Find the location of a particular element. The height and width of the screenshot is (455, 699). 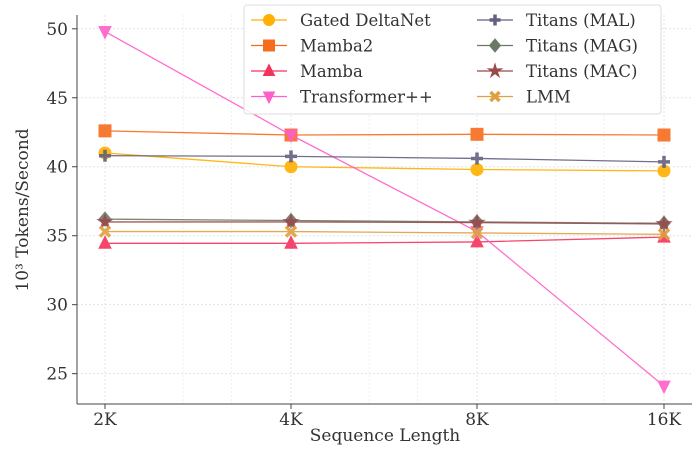

legend-label: Gated DeltaNet is located at coordinates (365, 20).